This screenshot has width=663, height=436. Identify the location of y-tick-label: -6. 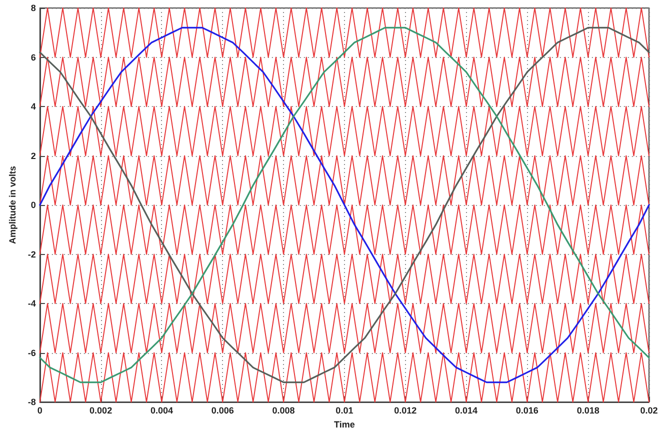
(32, 353).